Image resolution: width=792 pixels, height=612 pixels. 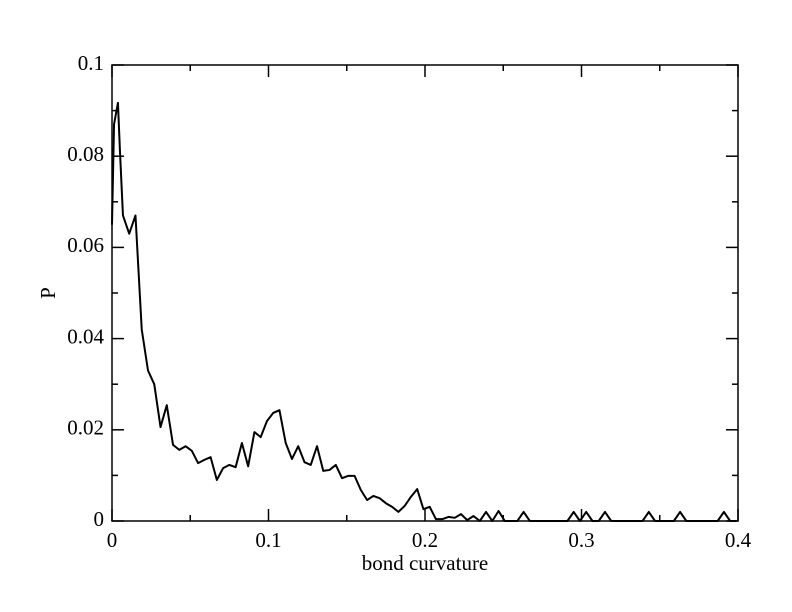 What do you see at coordinates (85, 245) in the screenshot?
I see `y-tick-label: 0.06` at bounding box center [85, 245].